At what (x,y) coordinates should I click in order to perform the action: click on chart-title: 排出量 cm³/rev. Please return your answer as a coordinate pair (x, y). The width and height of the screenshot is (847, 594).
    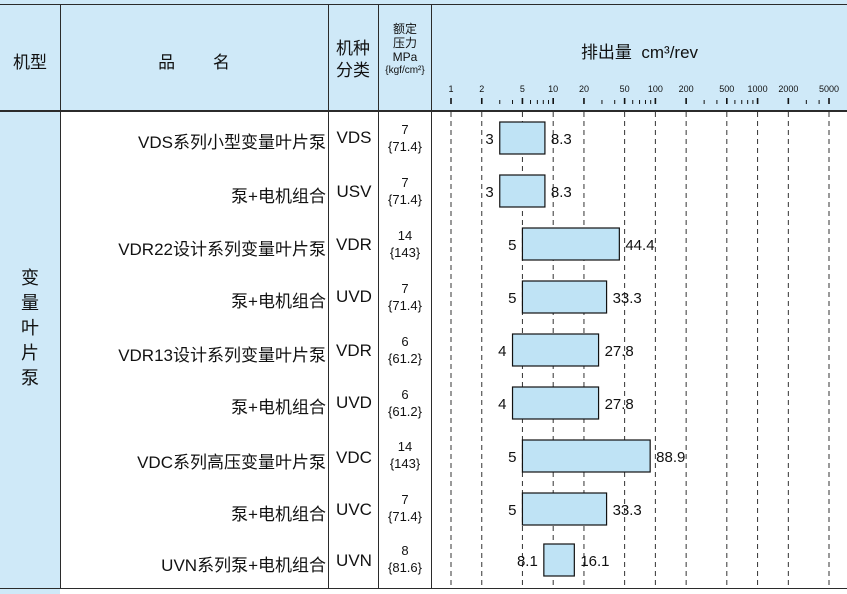
    Looking at the image, I should click on (639, 52).